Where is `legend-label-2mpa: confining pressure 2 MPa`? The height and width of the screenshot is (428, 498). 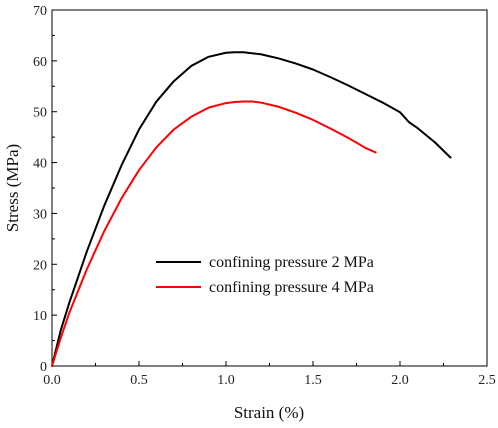
legend-label-2mpa: confining pressure 2 MPa is located at coordinates (291, 262).